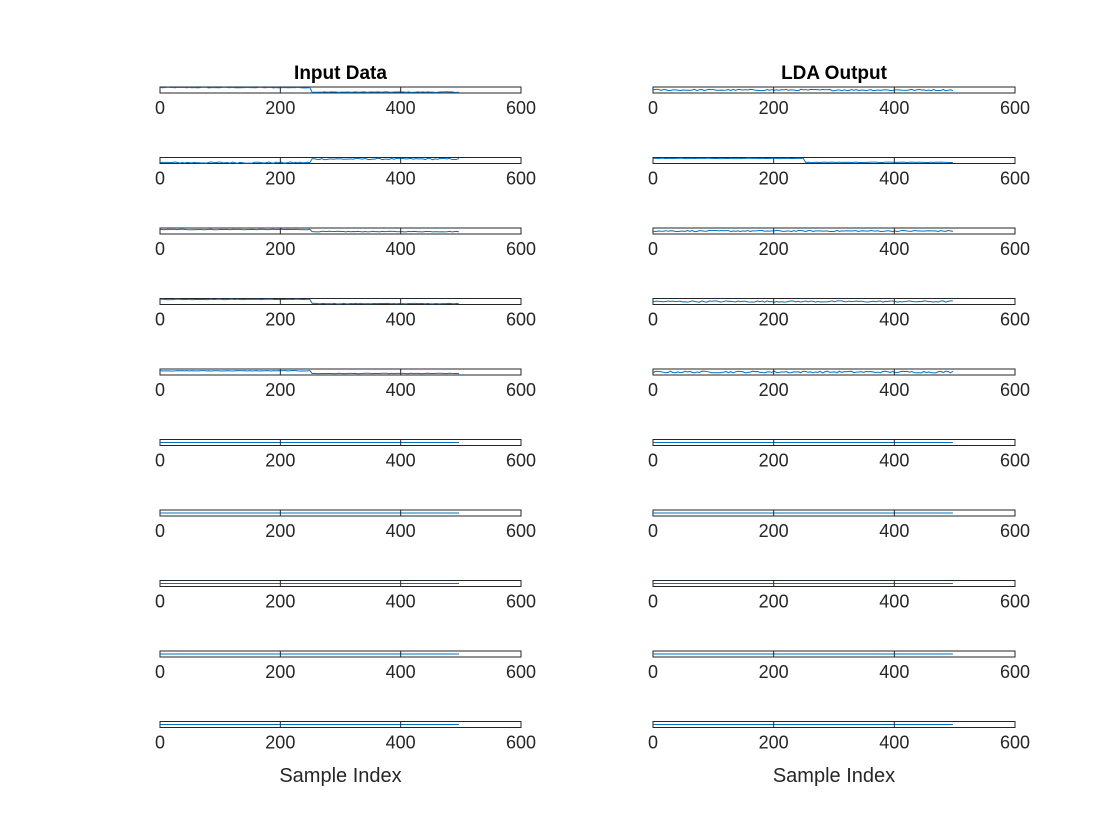 The image size is (1120, 840). What do you see at coordinates (839, 102) in the screenshot?
I see `subplot-1: 0 200 400 600` at bounding box center [839, 102].